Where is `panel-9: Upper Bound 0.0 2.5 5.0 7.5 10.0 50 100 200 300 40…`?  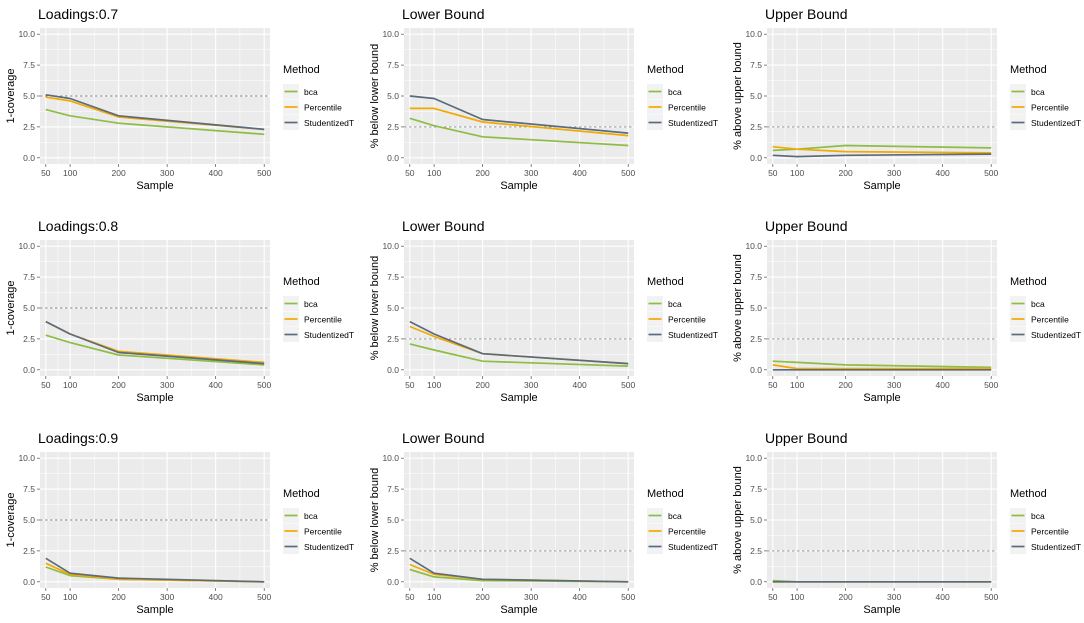 panel-9: Upper Bound 0.0 2.5 5.0 7.5 10.0 50 100 200 300 40… is located at coordinates (906, 523).